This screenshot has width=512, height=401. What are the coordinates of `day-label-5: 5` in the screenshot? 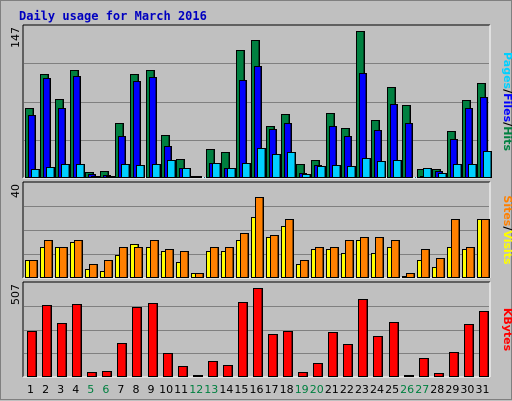 It's located at (90, 389).